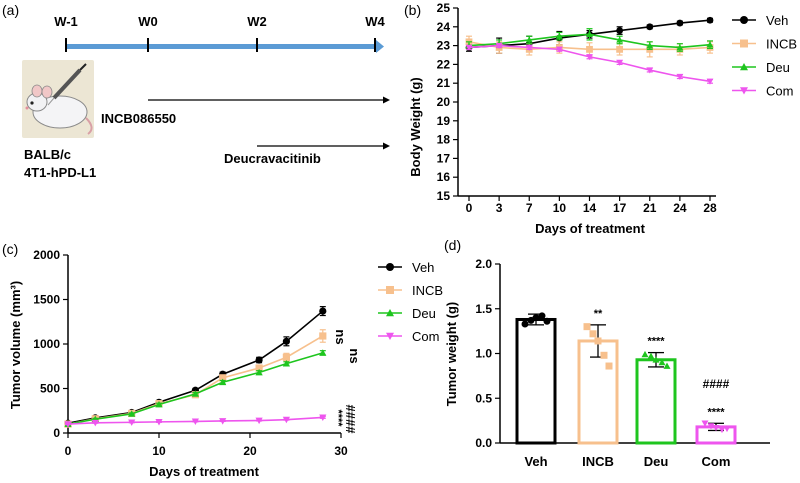 The height and width of the screenshot is (483, 800). I want to click on drug1-arrowhead, so click(386, 100).